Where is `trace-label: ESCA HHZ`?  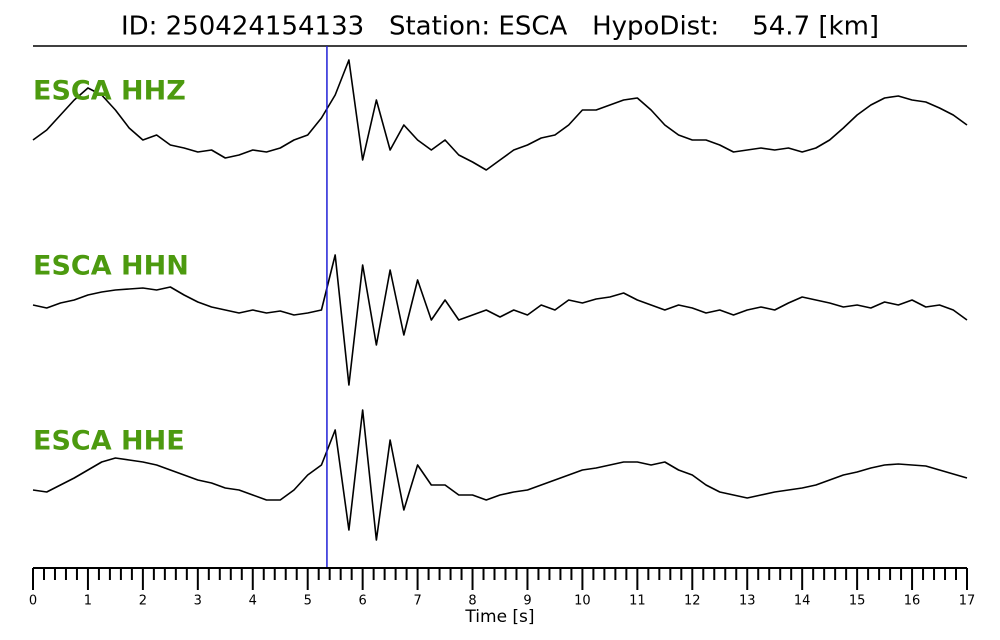 trace-label: ESCA HHZ is located at coordinates (109, 91).